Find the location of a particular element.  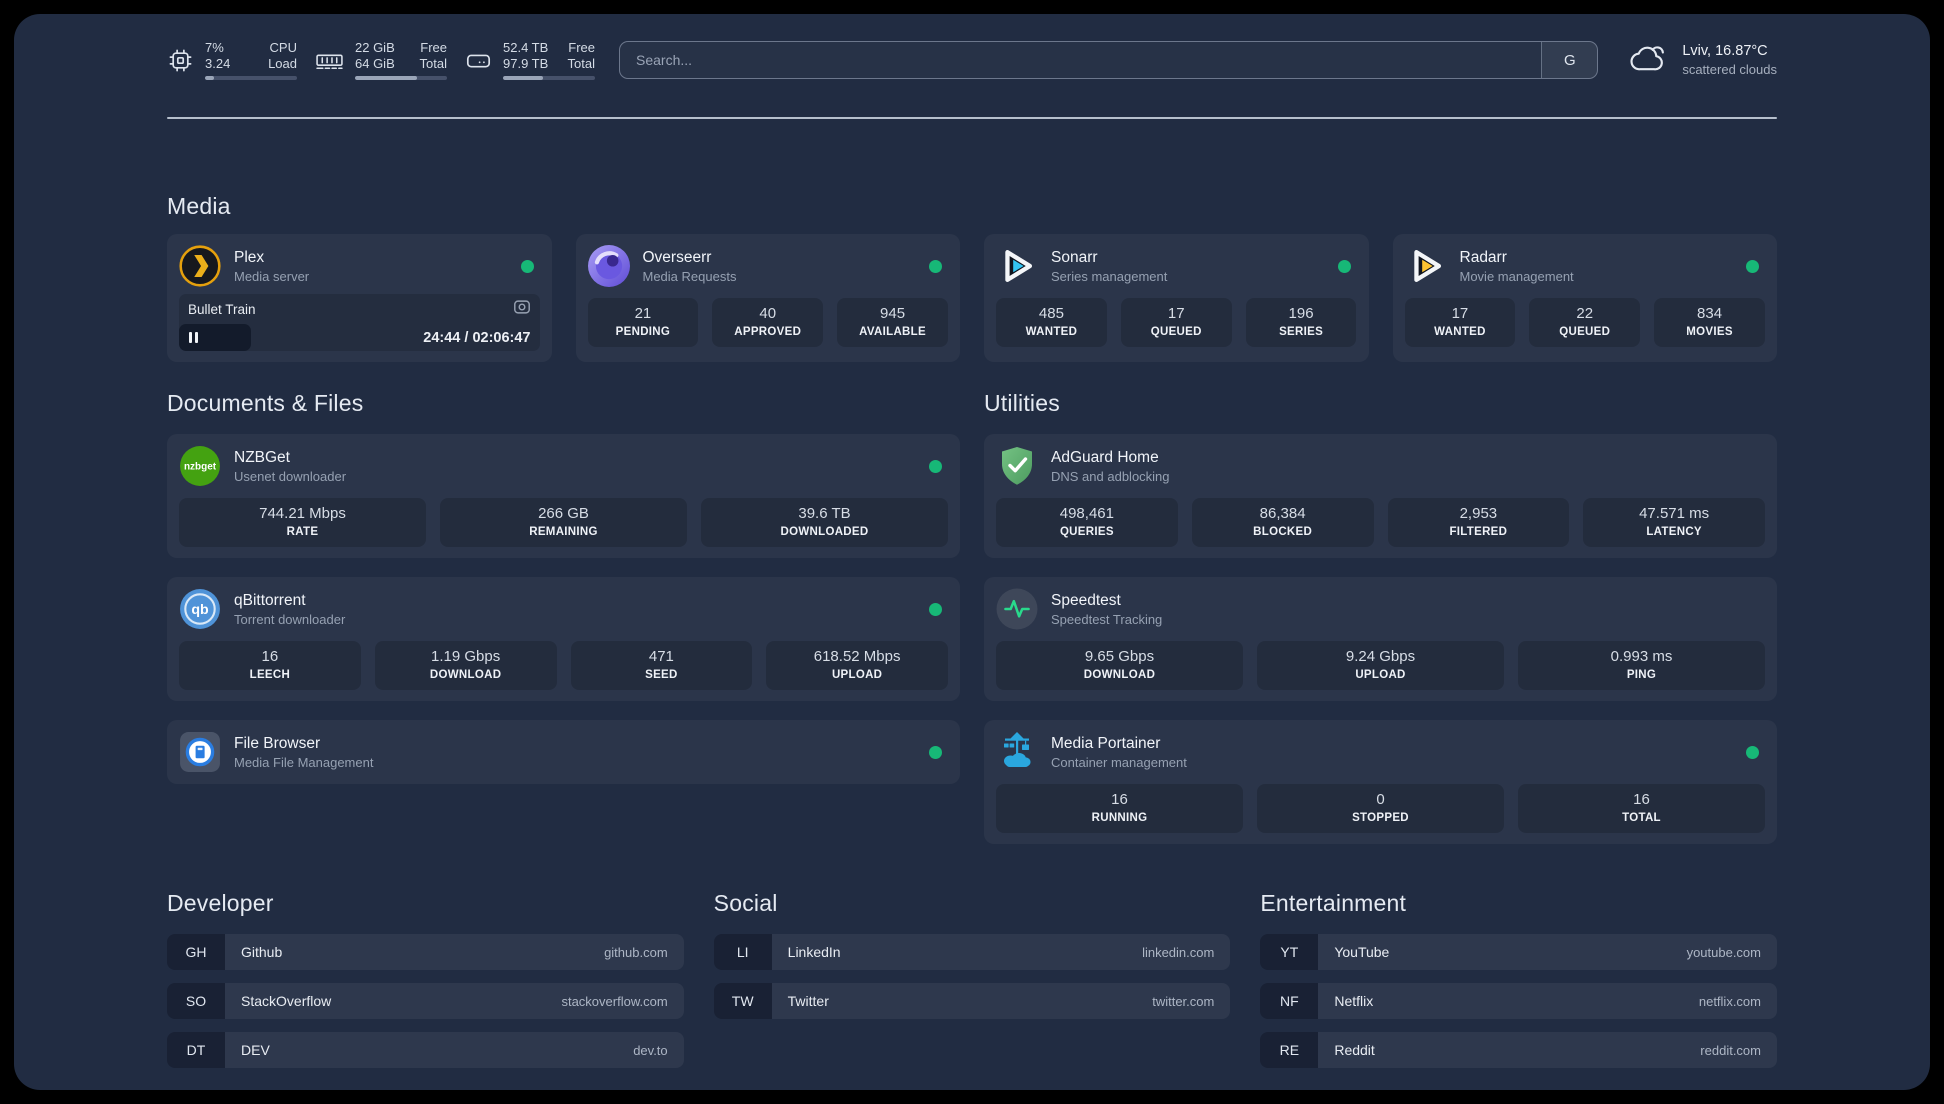

bookmark-name: Reddit is located at coordinates (1354, 1050).